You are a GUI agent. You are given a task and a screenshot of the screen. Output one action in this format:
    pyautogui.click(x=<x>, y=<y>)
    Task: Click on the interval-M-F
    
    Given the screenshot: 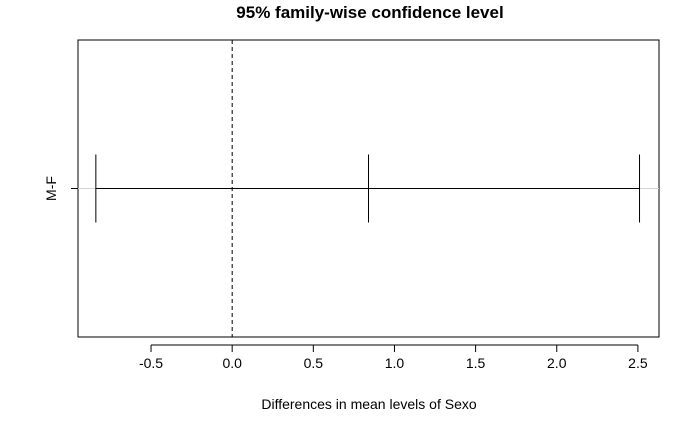 What is the action you would take?
    pyautogui.click(x=368, y=188)
    